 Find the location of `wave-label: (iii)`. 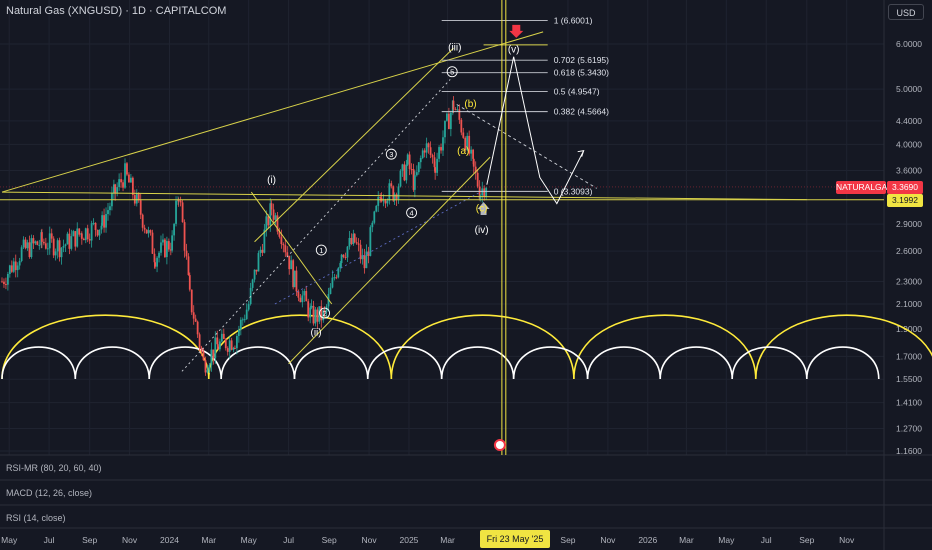

wave-label: (iii) is located at coordinates (454, 47).